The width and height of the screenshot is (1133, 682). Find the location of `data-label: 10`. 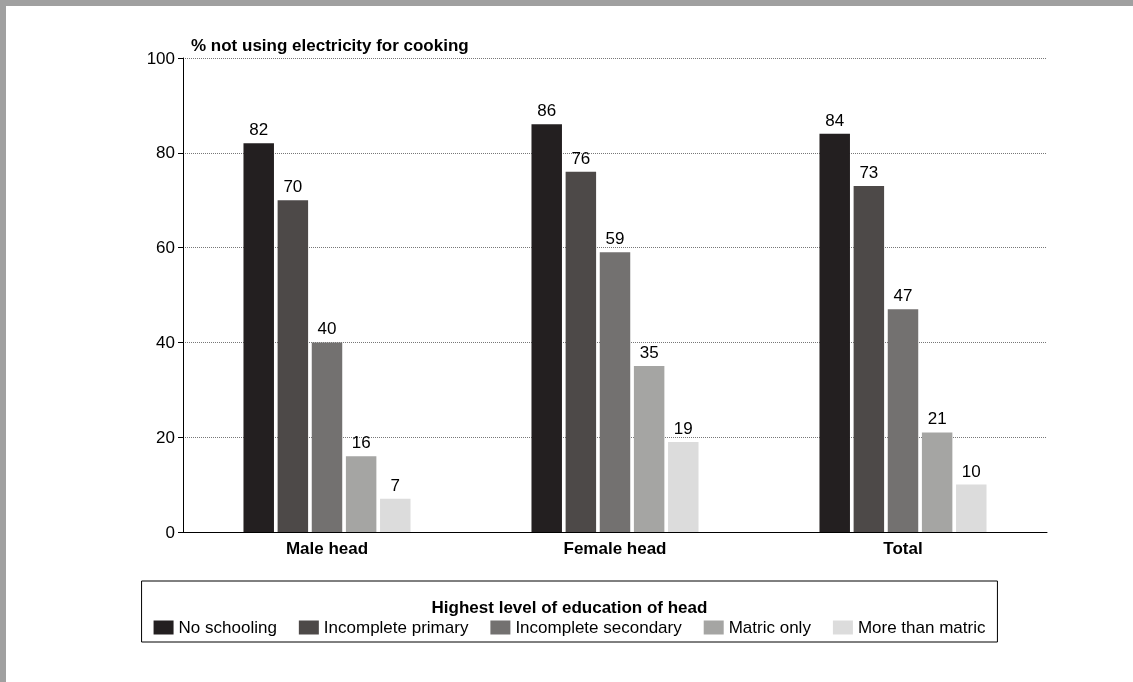

data-label: 10 is located at coordinates (971, 471).